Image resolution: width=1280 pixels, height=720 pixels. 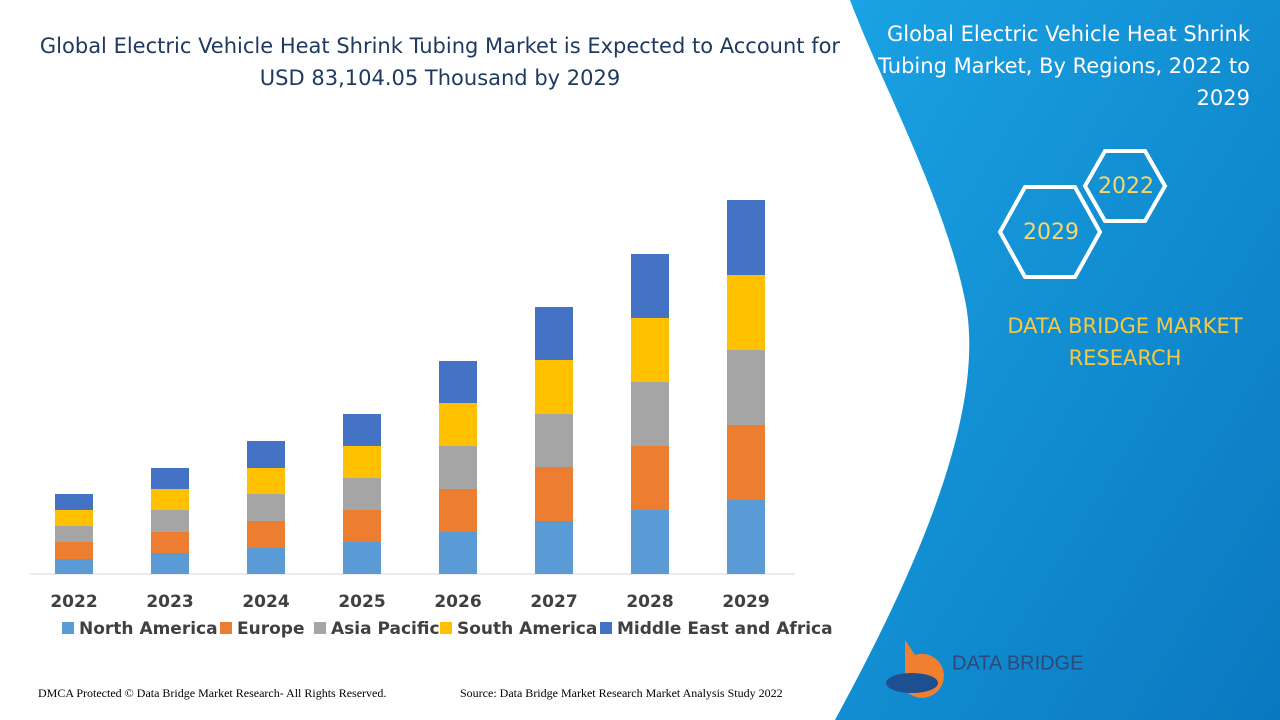 I want to click on x-tick-label: 2027, so click(x=553, y=602).